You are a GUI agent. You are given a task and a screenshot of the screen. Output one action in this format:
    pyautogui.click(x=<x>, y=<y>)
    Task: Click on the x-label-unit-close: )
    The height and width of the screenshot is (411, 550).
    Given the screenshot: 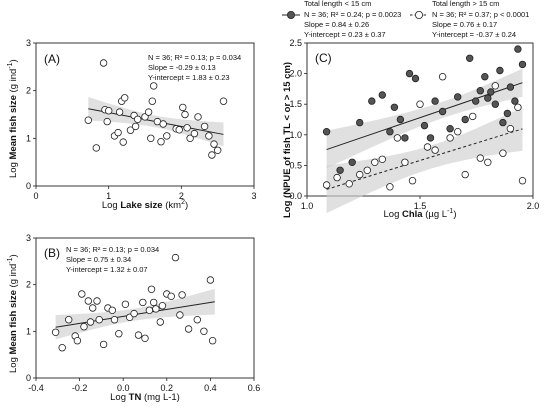 What is the action you would take?
    pyautogui.click(x=454, y=214)
    